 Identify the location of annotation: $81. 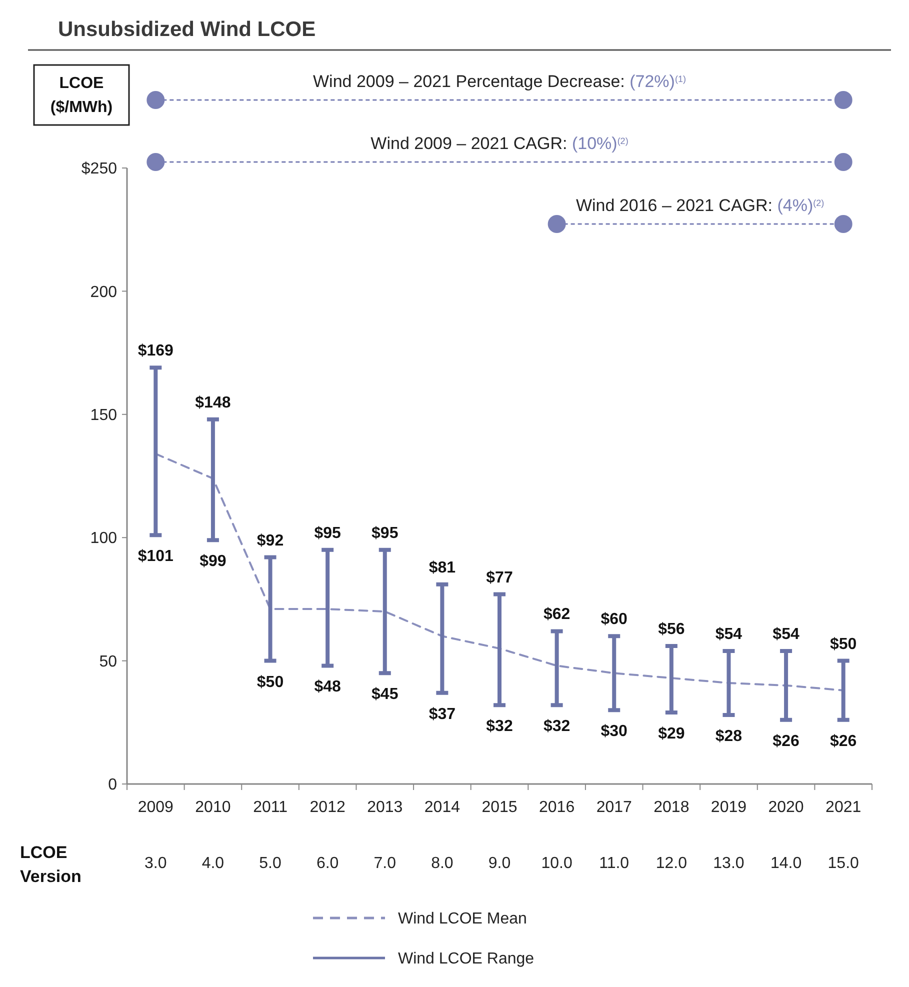
(442, 567).